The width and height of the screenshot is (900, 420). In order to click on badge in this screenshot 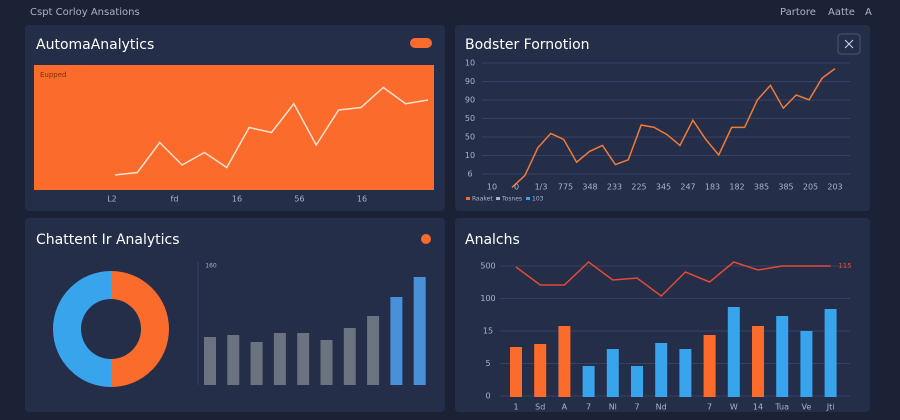, I will do `click(421, 43)`.